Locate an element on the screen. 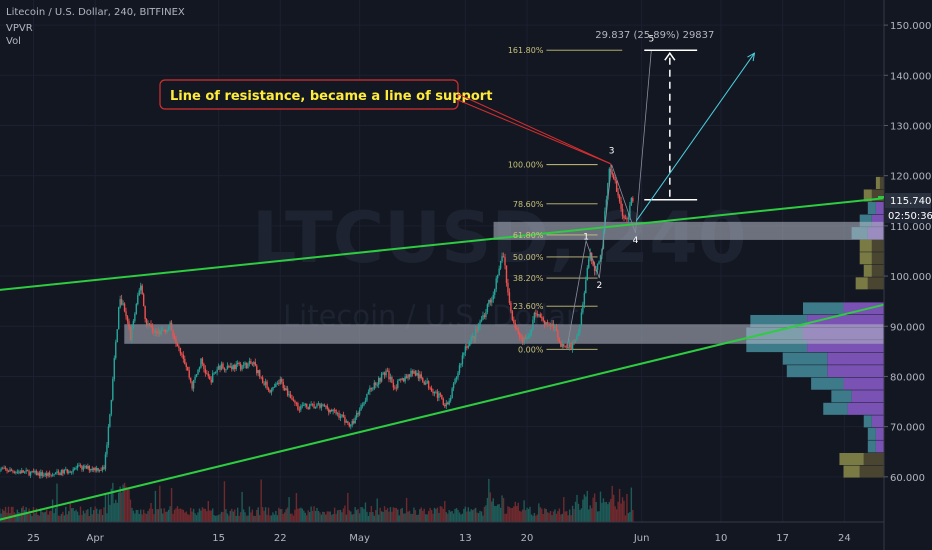 This screenshot has width=932, height=550. projection: 29.837 (25.89%) 29837 is located at coordinates (675, 126).